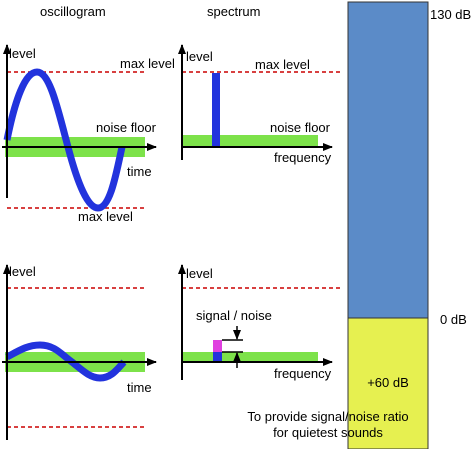  Describe the element at coordinates (453, 319) in the screenshot. I see `bar-label: 0 dB` at that location.